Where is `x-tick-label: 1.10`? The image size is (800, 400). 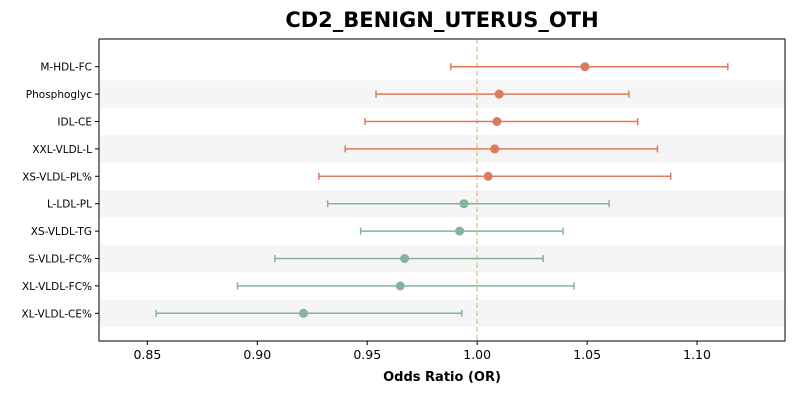
x-tick-label: 1.10 is located at coordinates (697, 354).